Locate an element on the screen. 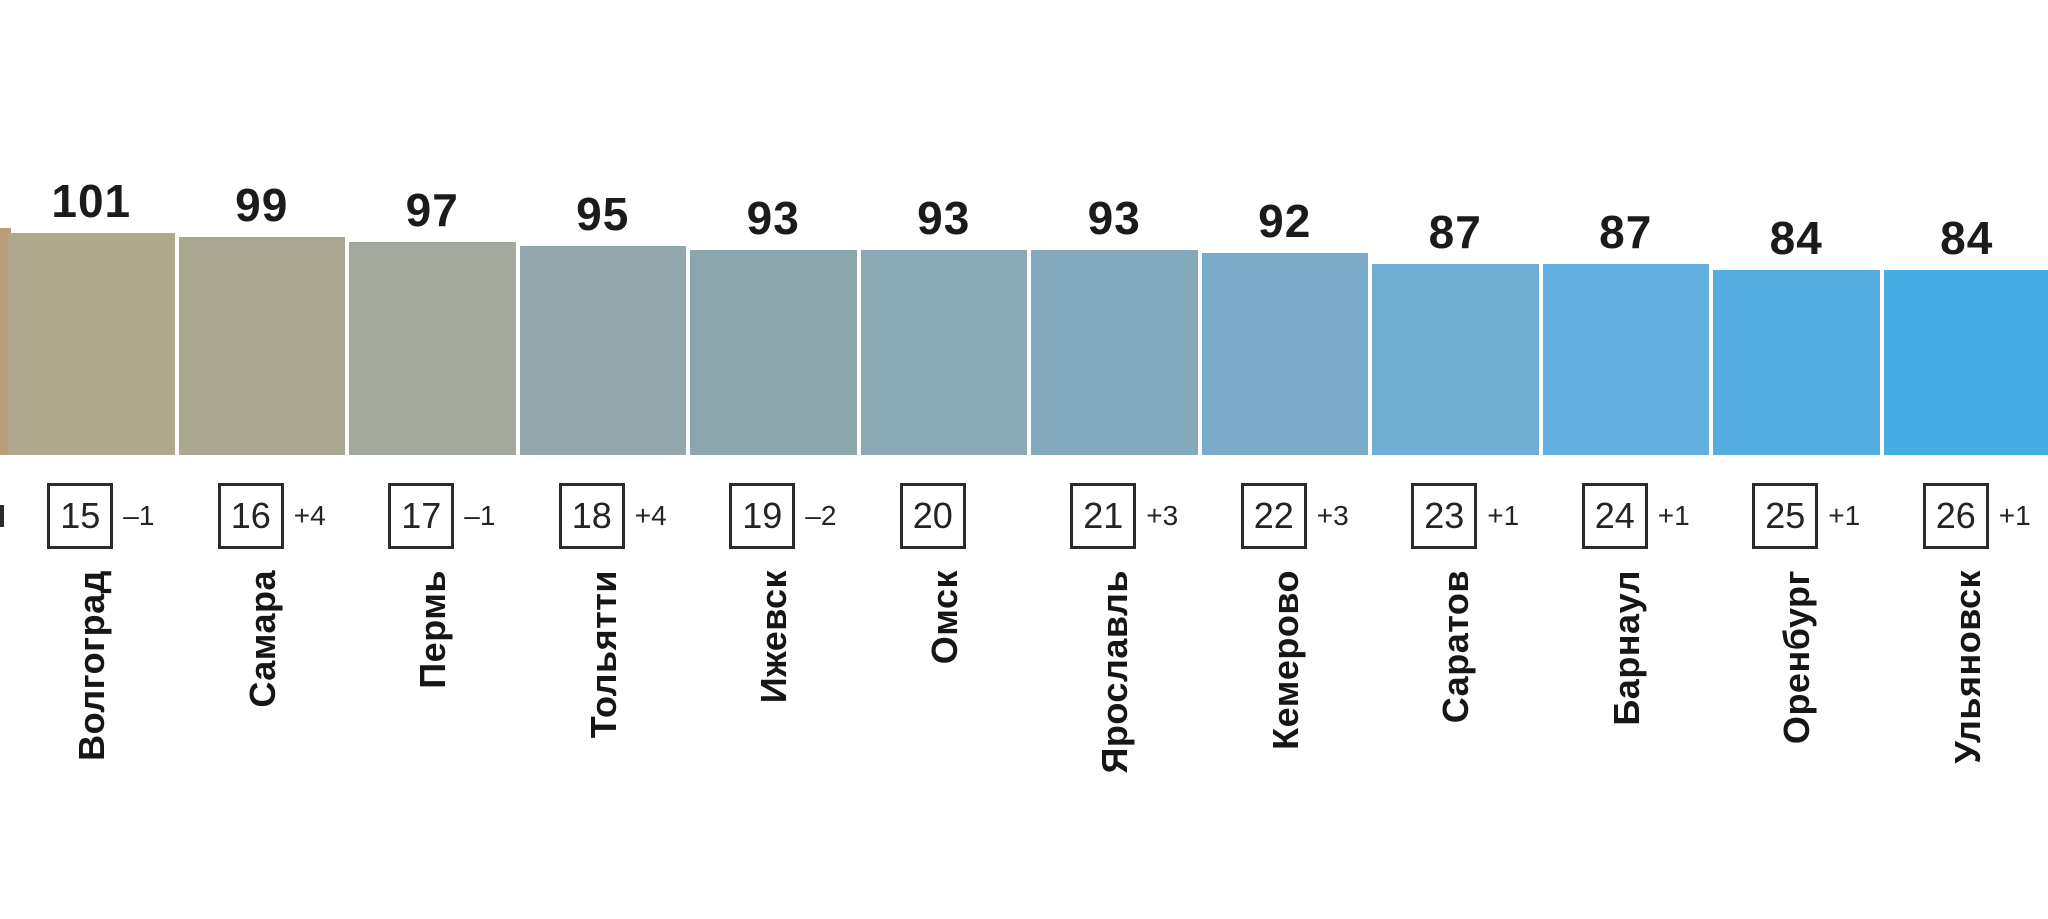 The height and width of the screenshot is (919, 2048). rank-box: 26 is located at coordinates (1955, 516).